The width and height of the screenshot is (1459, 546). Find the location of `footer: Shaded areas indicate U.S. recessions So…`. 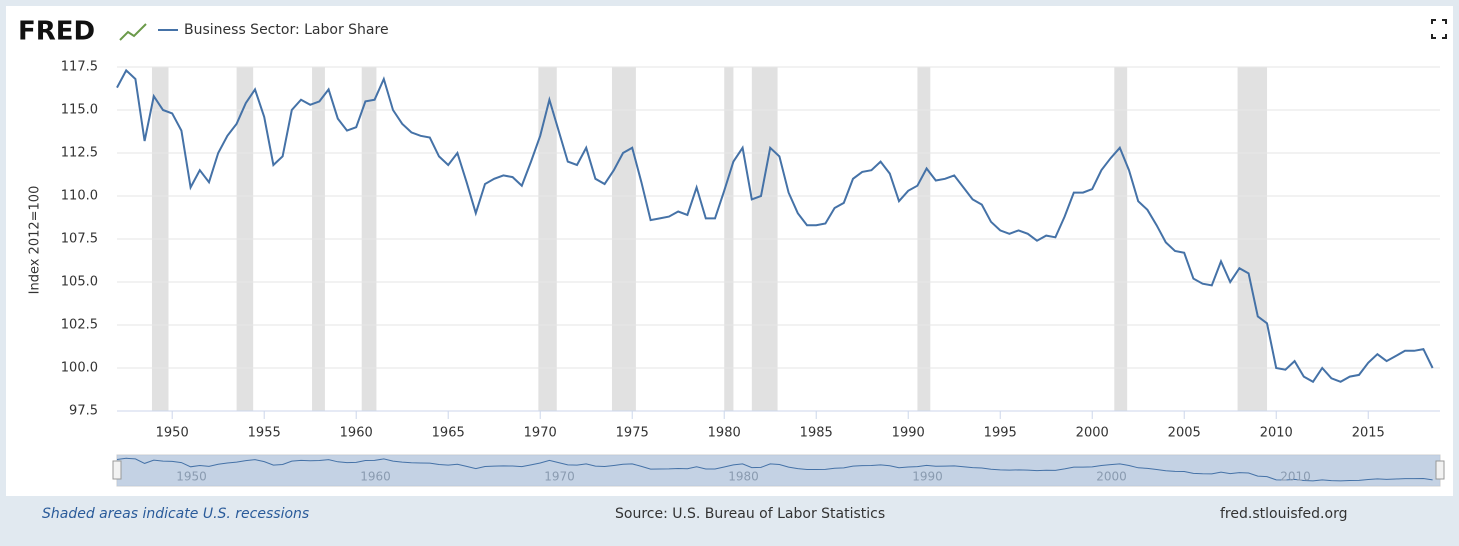

footer: Shaded areas indicate U.S. recessions So… is located at coordinates (729, 515).